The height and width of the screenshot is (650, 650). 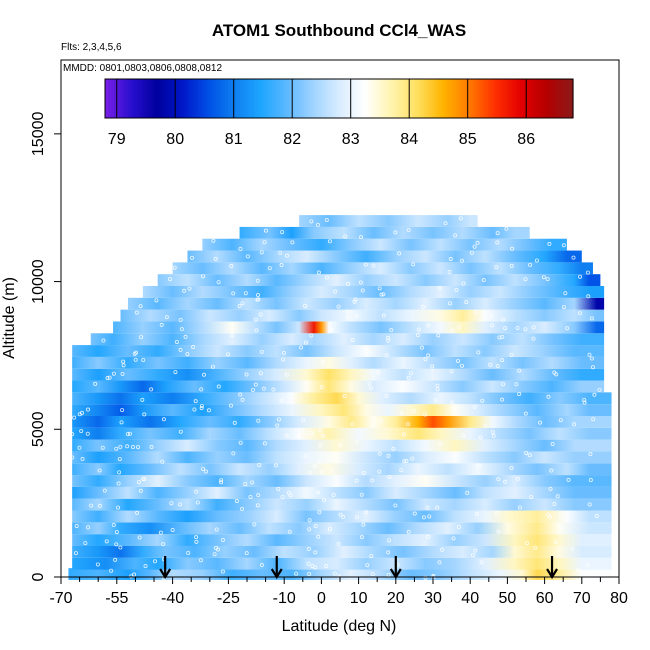 I want to click on y-axis: 0 5000 10000 15000, so click(x=45, y=346).